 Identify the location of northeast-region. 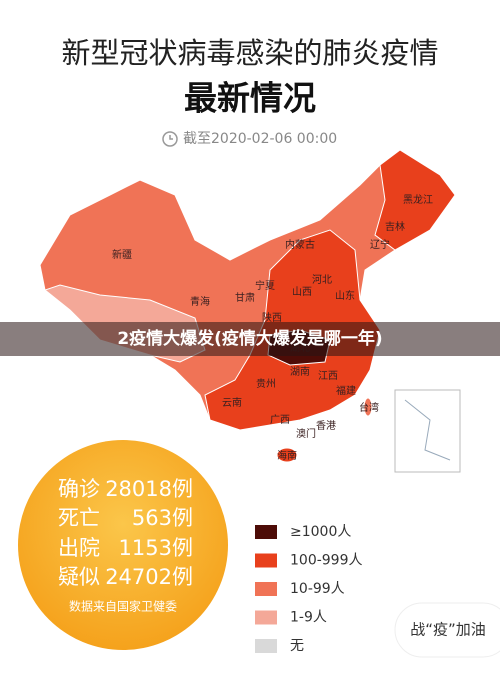
(415, 200).